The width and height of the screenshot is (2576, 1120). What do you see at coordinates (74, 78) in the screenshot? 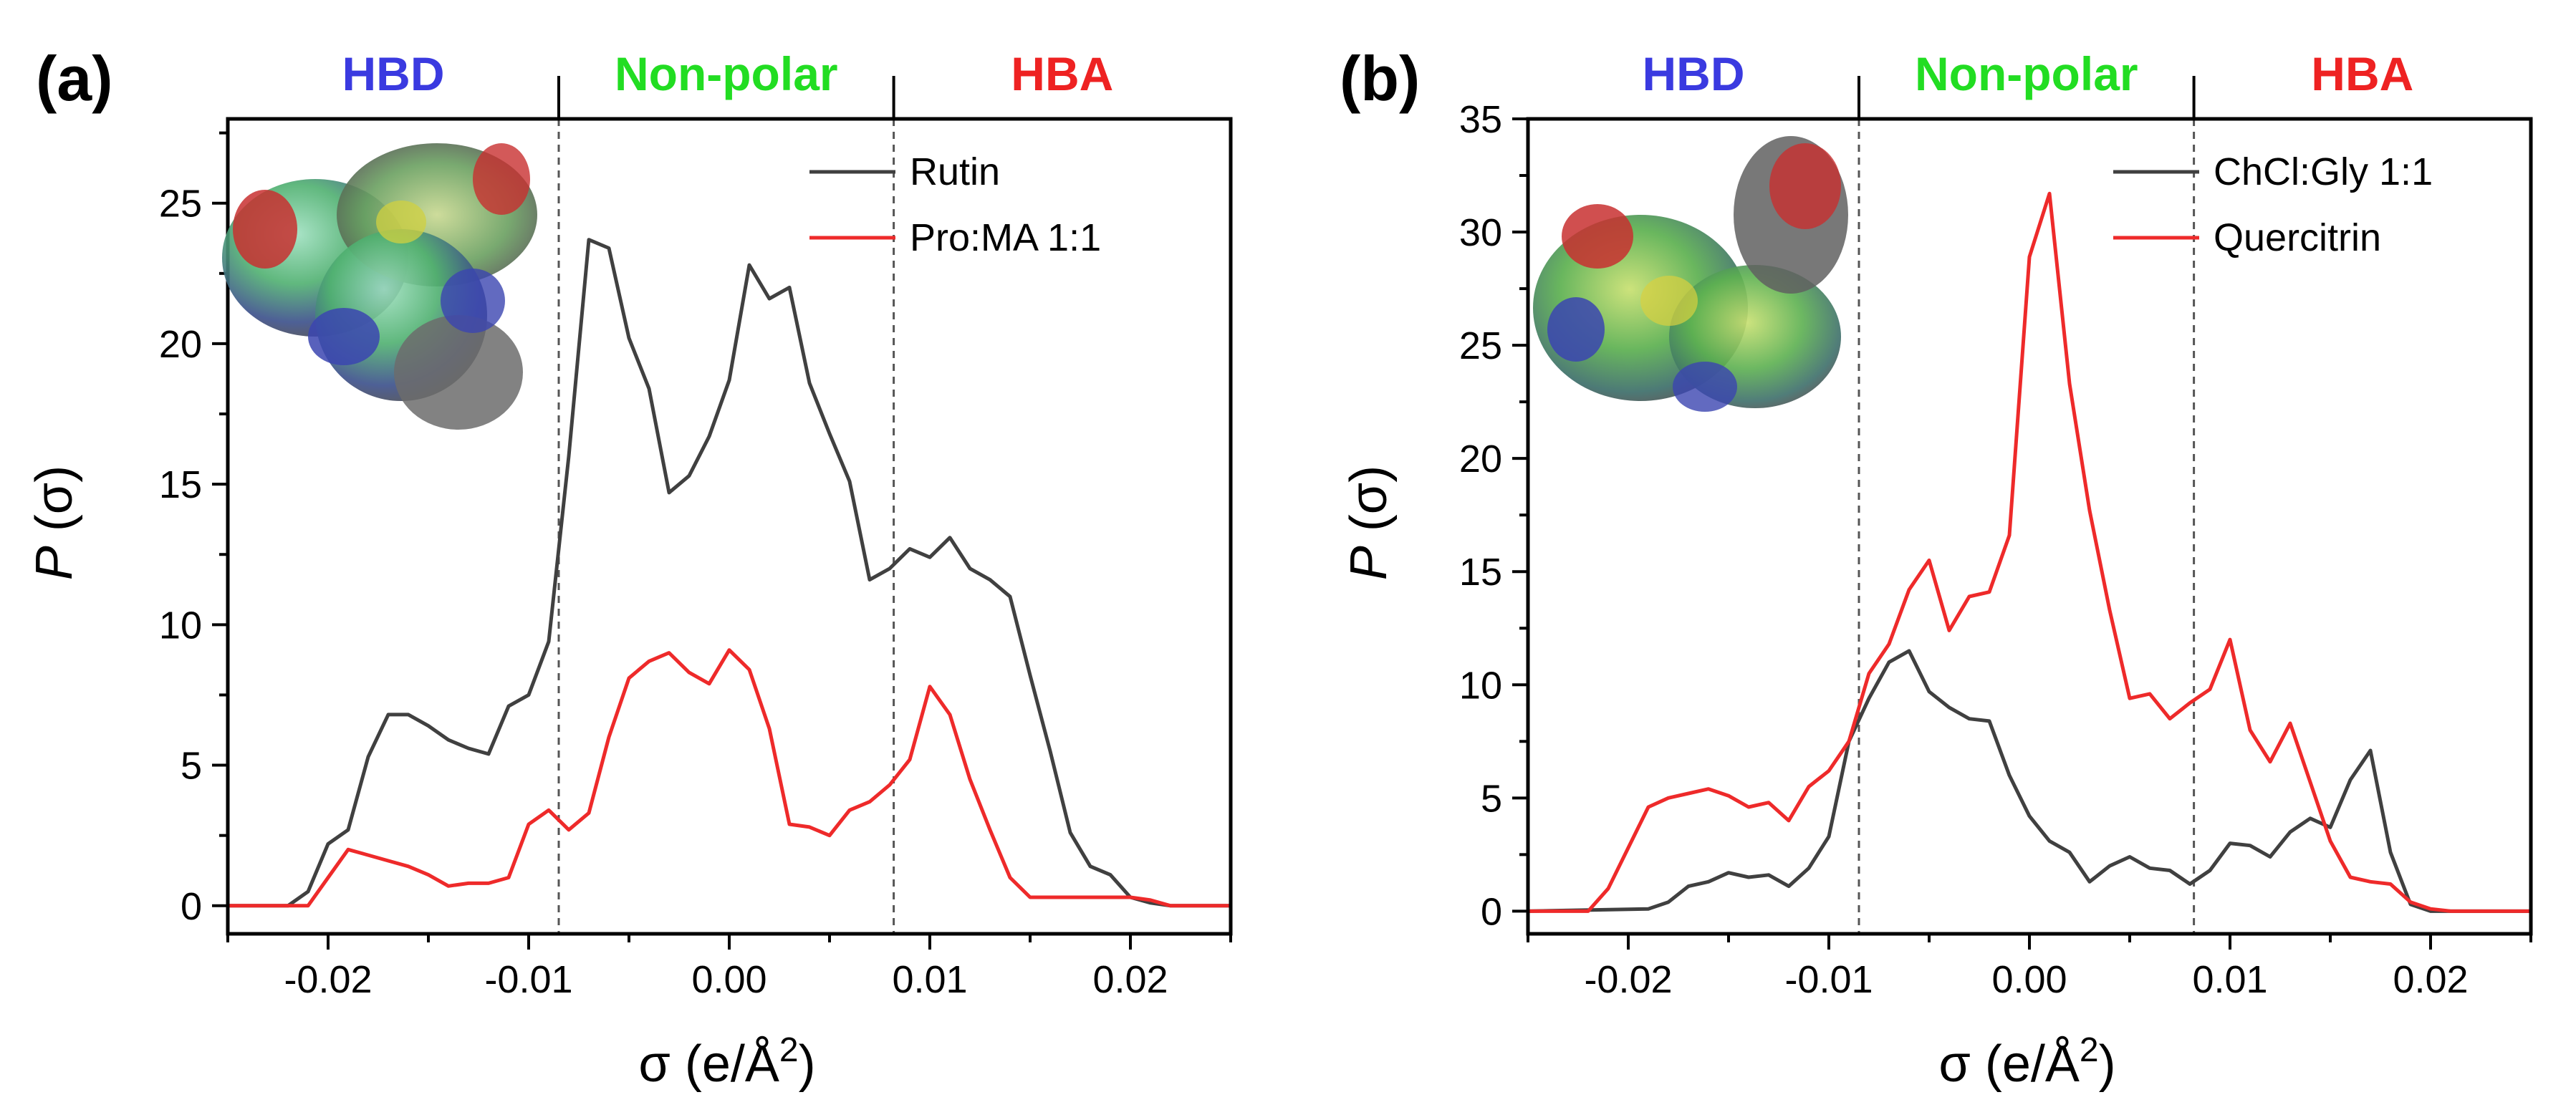
I see `panel-label: (a)` at bounding box center [74, 78].